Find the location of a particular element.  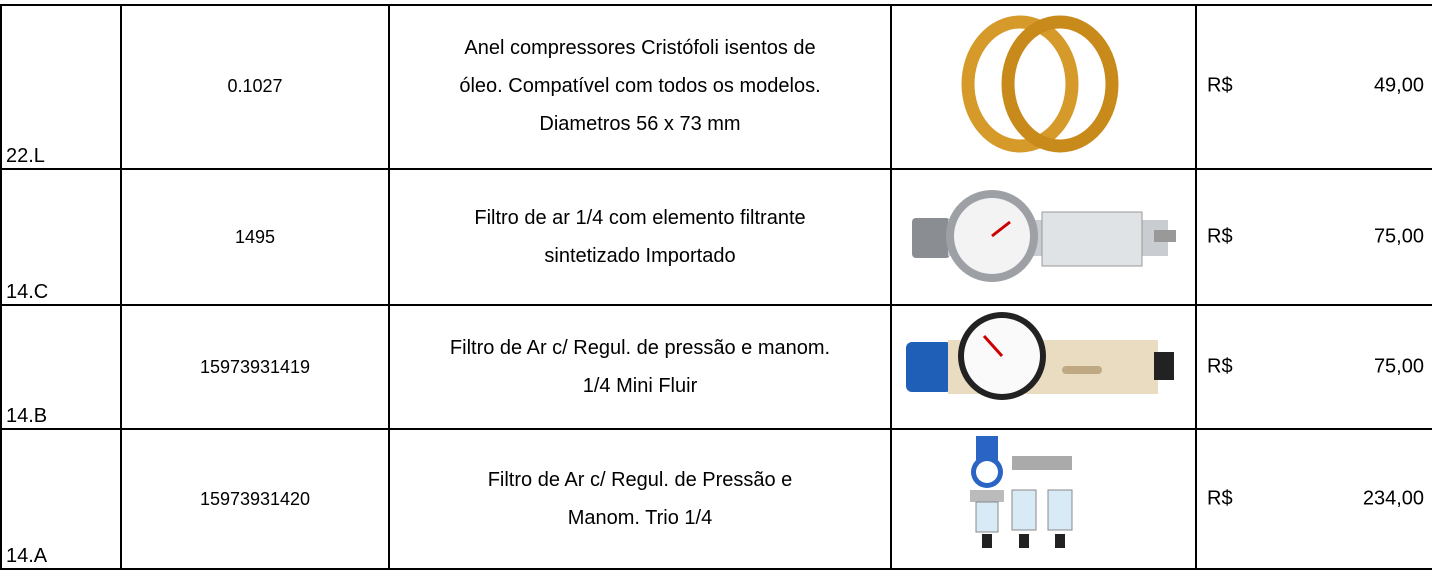

item-id: 14.B is located at coordinates (27, 416).